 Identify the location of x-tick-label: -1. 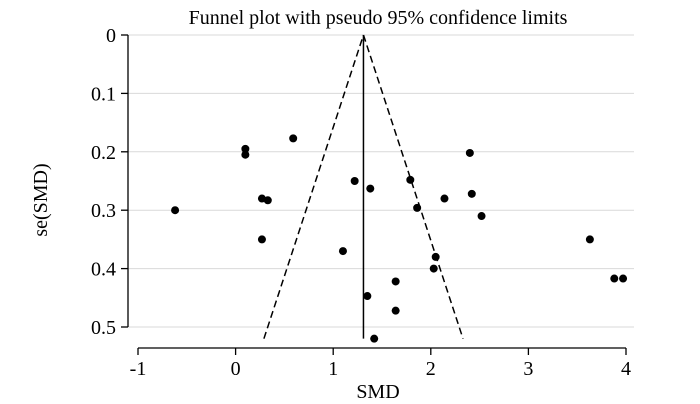
(138, 369).